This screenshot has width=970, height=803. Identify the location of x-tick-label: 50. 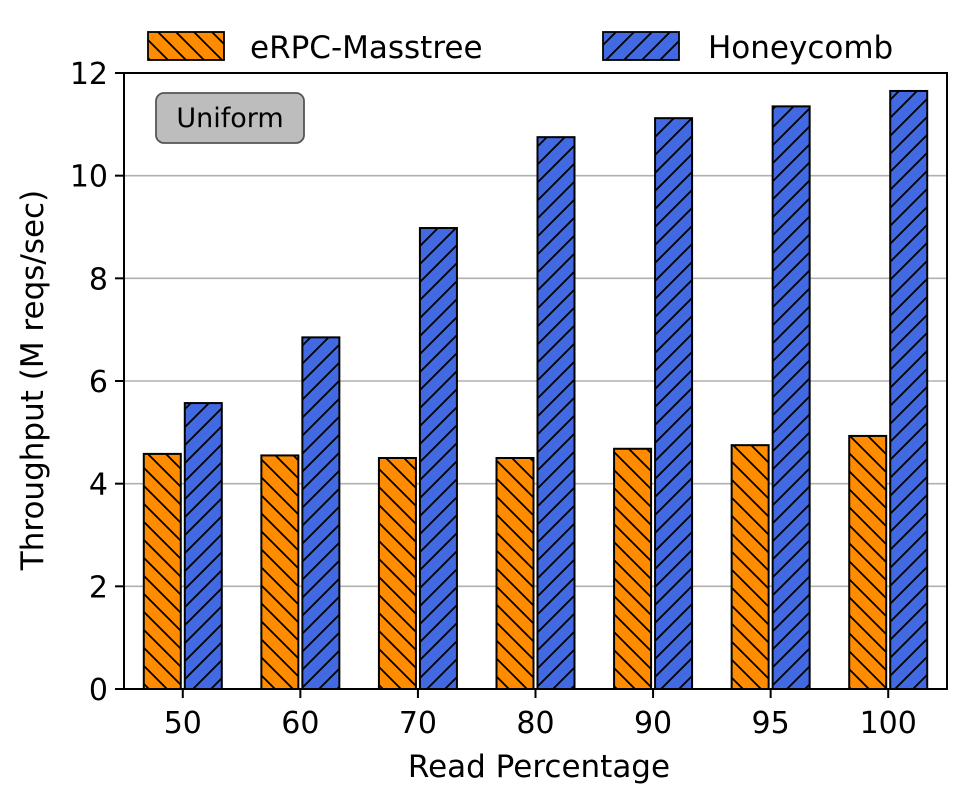
(183, 723).